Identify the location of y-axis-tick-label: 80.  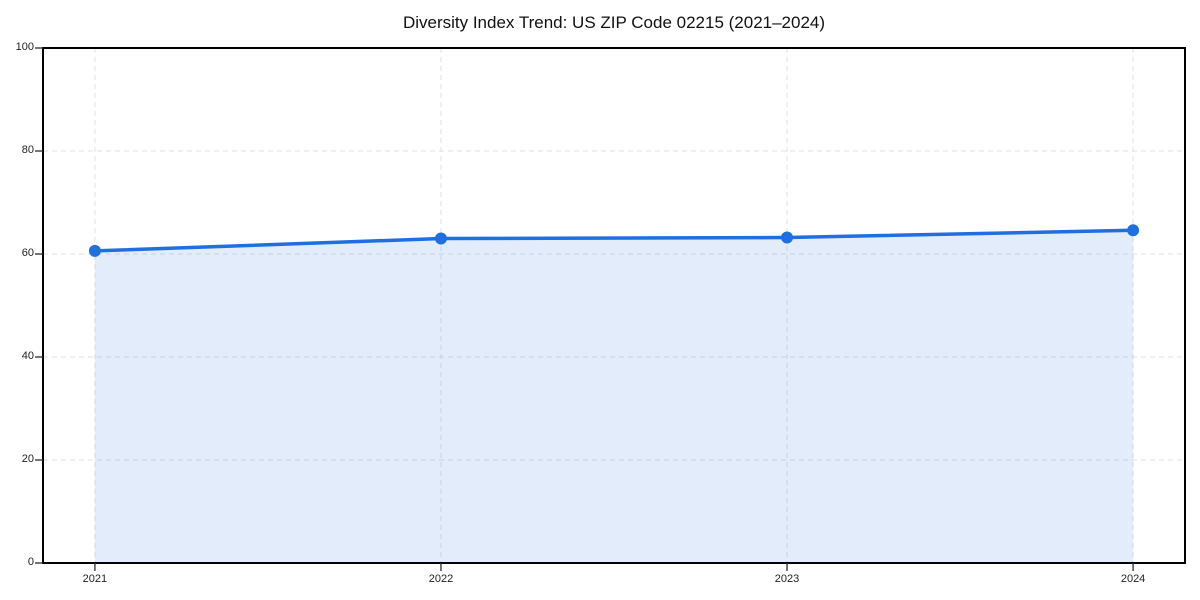
(27, 150).